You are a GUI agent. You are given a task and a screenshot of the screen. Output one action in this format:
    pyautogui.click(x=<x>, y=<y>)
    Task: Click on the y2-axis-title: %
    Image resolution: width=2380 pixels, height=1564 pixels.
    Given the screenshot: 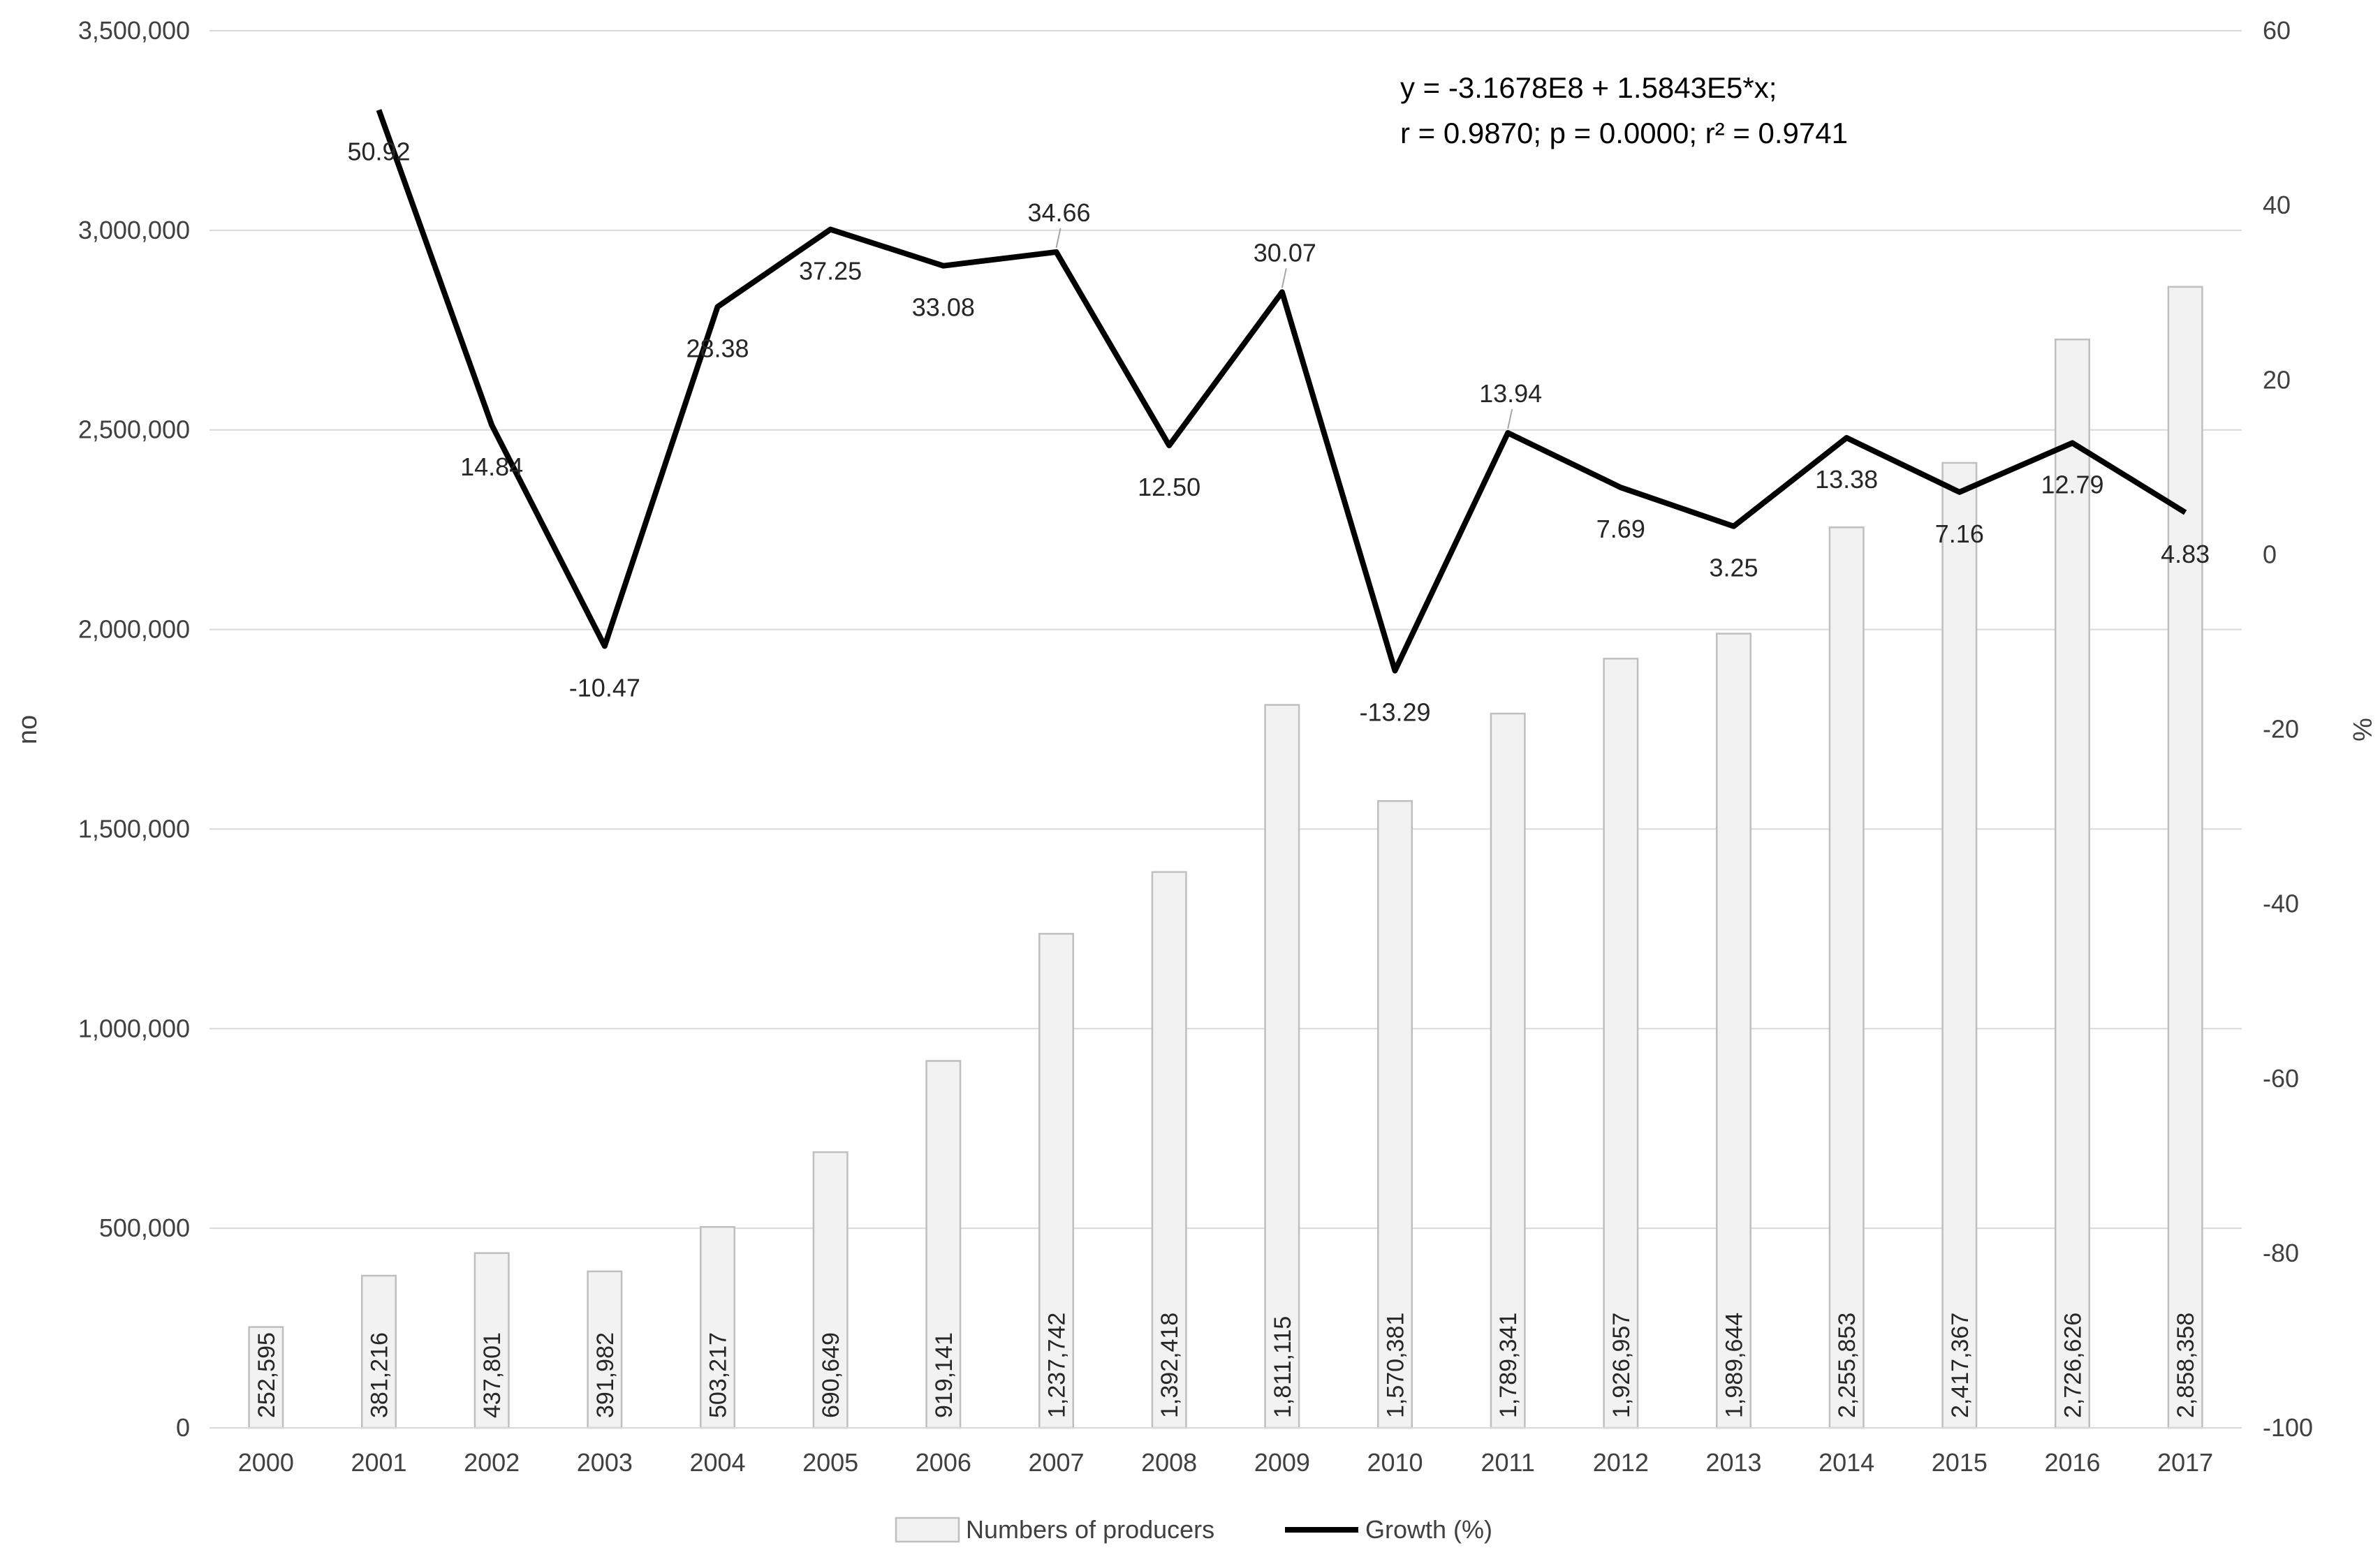 What is the action you would take?
    pyautogui.click(x=2362, y=730)
    